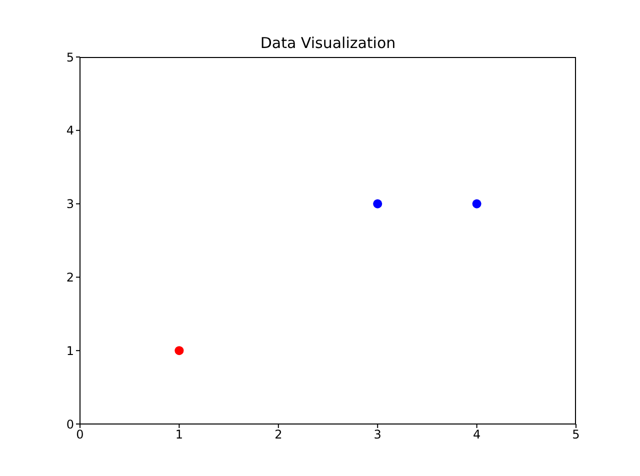  What do you see at coordinates (70, 277) in the screenshot?
I see `y-tick-label: 2` at bounding box center [70, 277].